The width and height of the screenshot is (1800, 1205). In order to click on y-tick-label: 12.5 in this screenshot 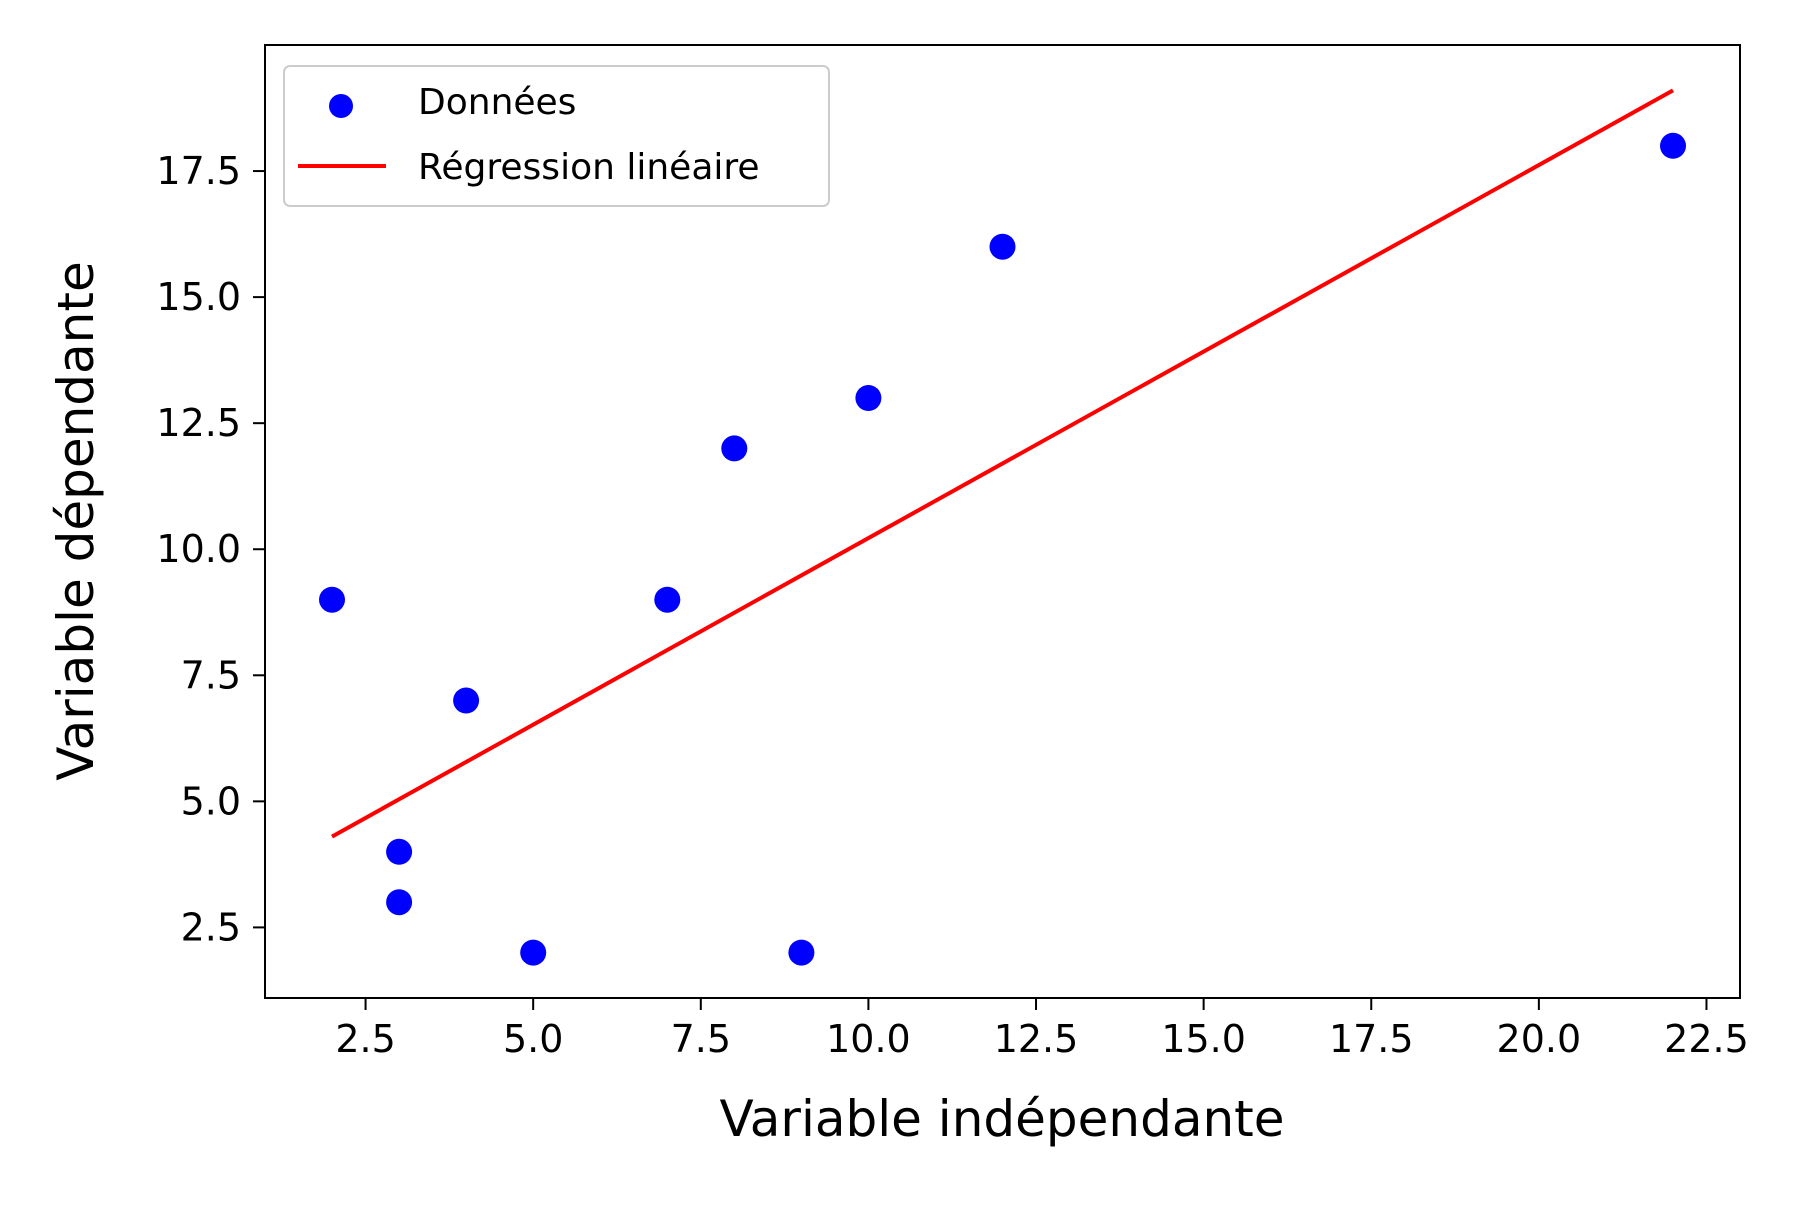, I will do `click(198, 423)`.